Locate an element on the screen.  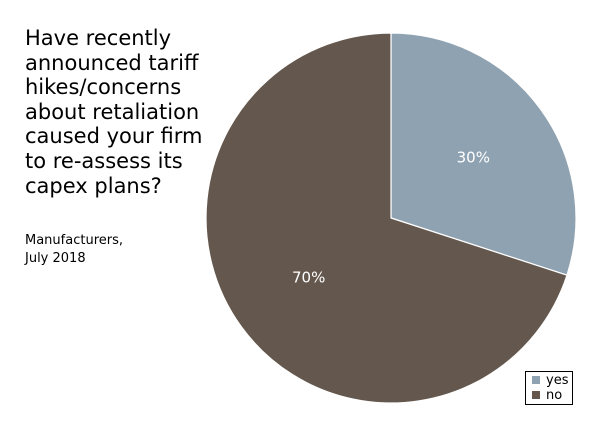
subtitle-line-1: Manufacturers, is located at coordinates (74, 240).